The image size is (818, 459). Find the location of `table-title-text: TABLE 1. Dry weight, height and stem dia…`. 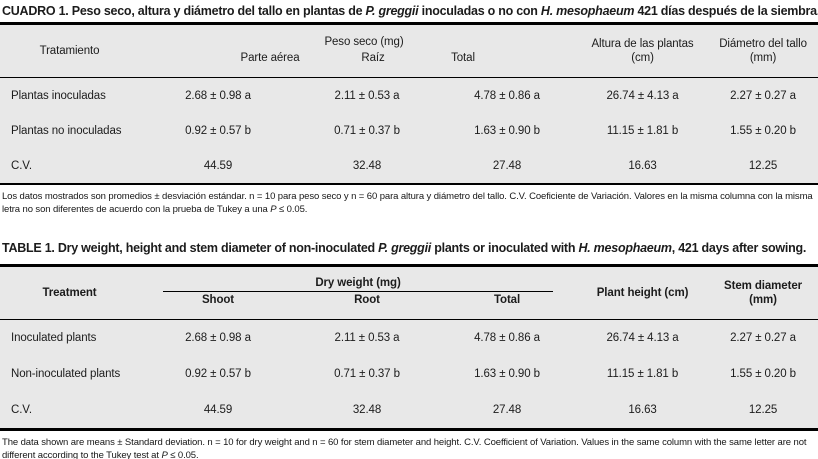

table-title-text: TABLE 1. Dry weight, height and stem dia… is located at coordinates (190, 248).